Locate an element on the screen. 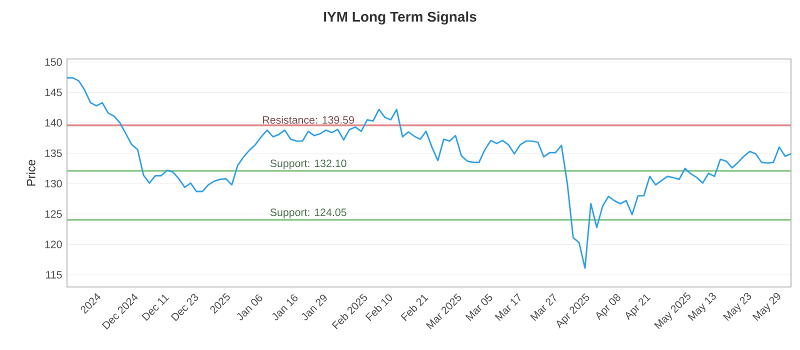 The width and height of the screenshot is (800, 350). y-tick-label: 140 is located at coordinates (53, 123).